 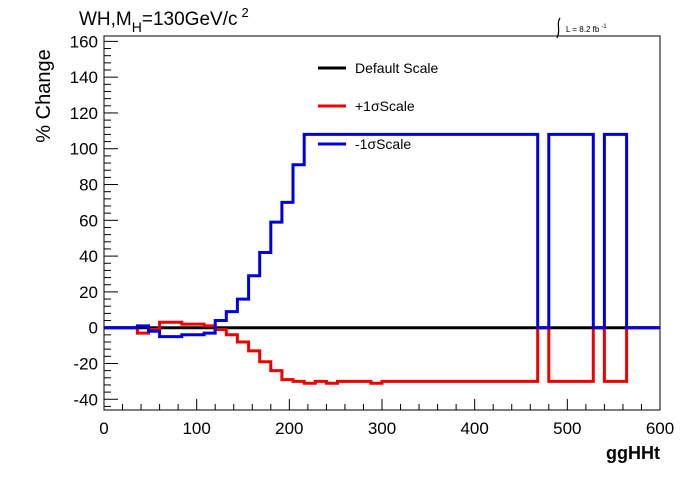 I want to click on x-tick-label: 200, so click(x=289, y=428).